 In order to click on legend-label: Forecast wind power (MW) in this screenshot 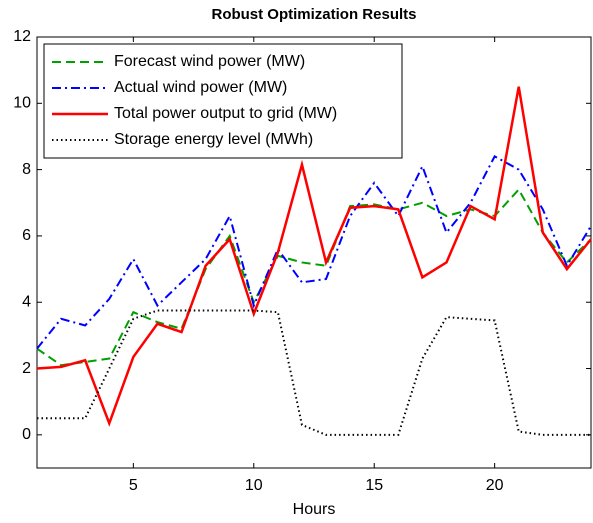, I will do `click(209, 61)`.